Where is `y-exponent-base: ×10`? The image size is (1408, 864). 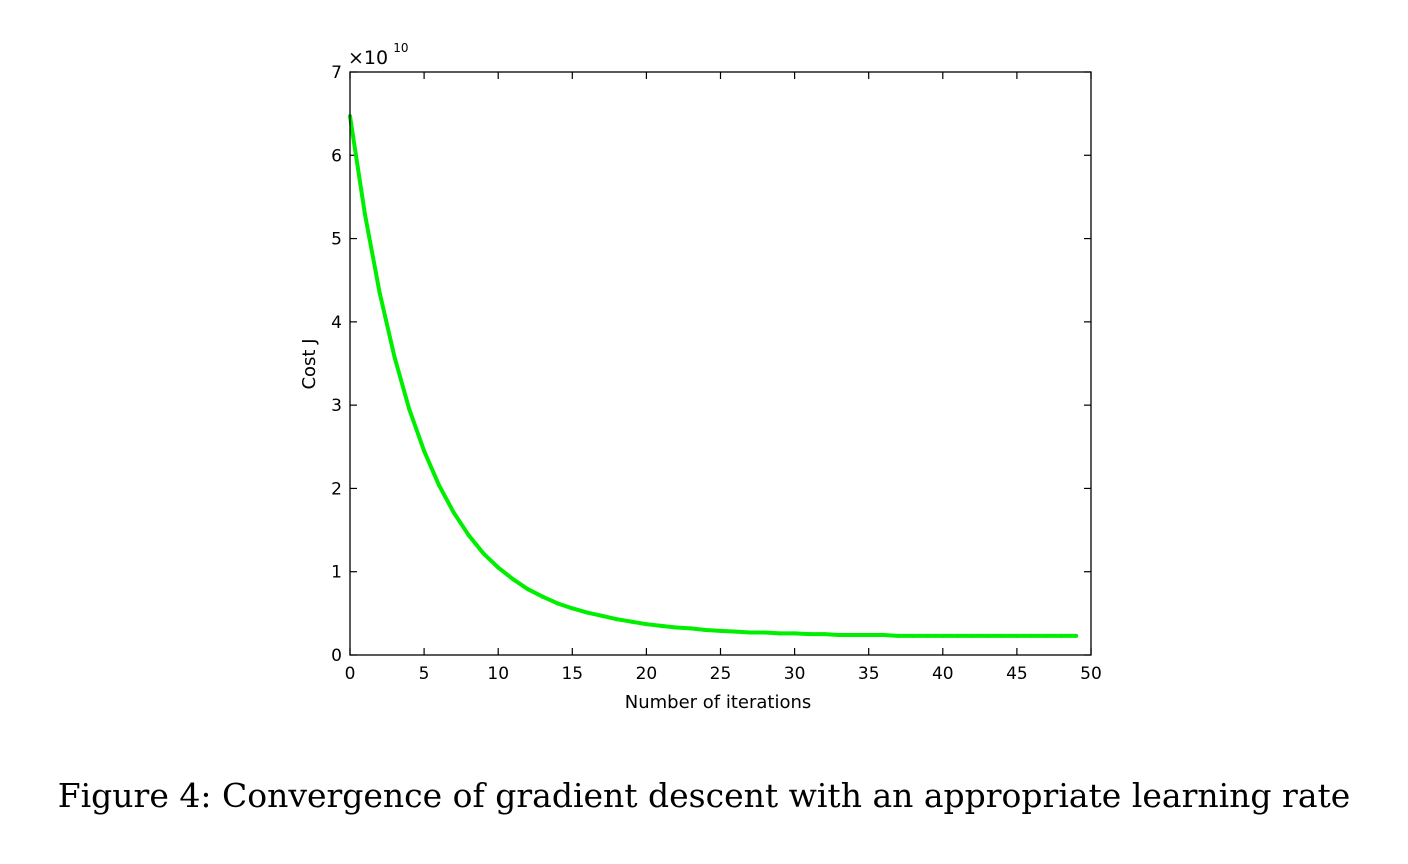 y-exponent-base: ×10 is located at coordinates (368, 58).